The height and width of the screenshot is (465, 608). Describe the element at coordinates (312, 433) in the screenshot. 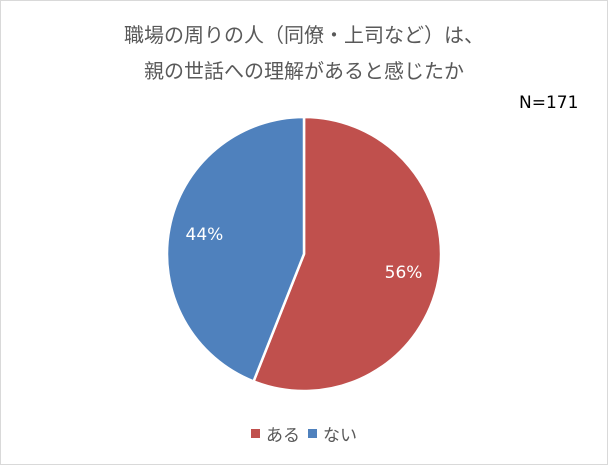

I see `legend-swatch-nai` at that location.